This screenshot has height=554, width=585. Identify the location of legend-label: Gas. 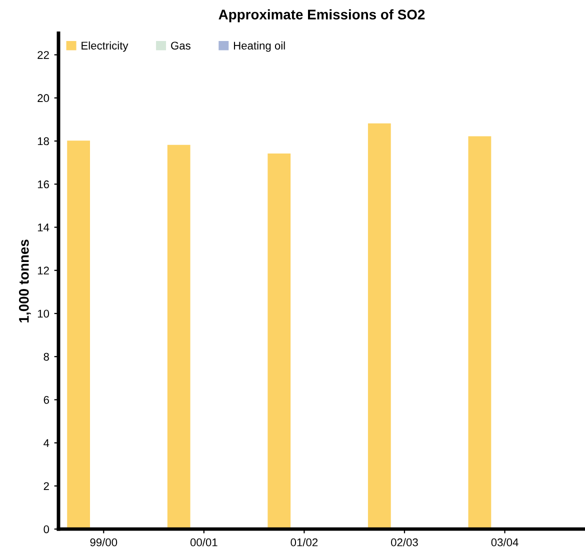
(180, 46).